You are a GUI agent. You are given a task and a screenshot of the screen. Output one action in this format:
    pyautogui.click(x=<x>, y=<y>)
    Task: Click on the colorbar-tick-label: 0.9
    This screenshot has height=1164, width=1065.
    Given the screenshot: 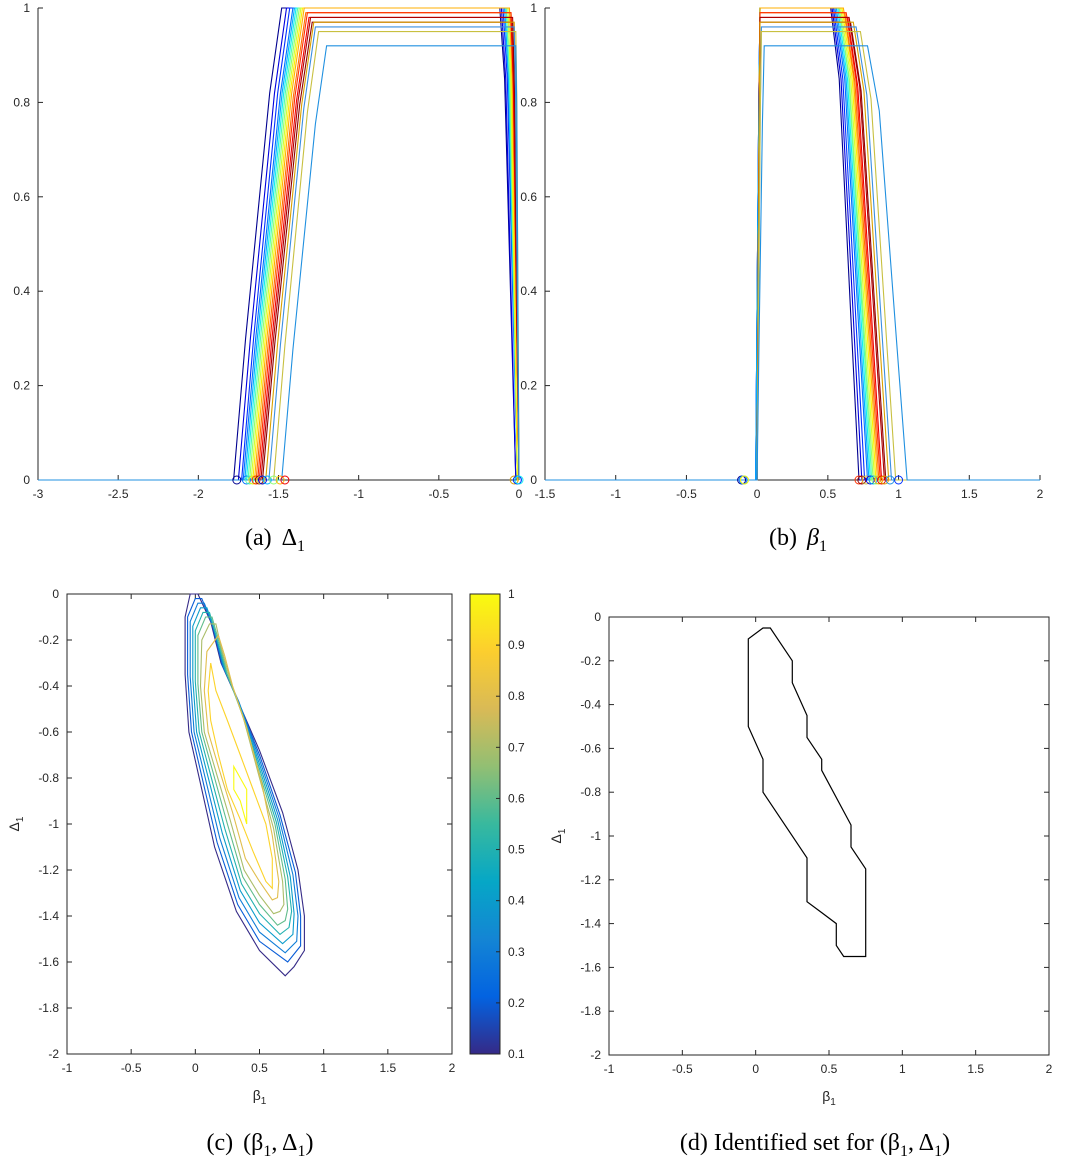 What is the action you would take?
    pyautogui.click(x=516, y=645)
    